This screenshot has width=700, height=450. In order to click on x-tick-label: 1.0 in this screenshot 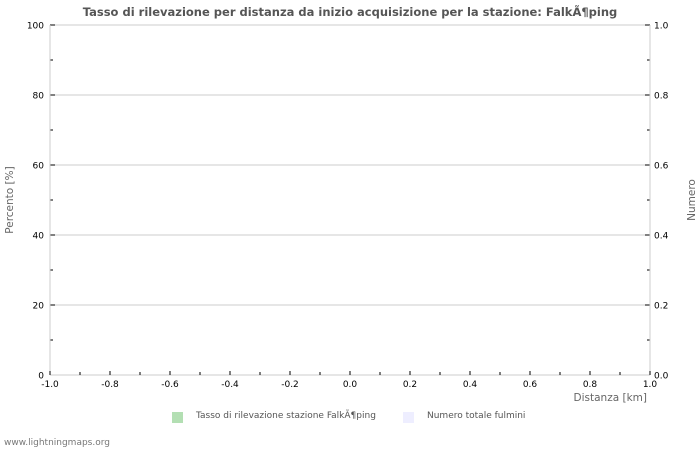, I will do `click(650, 385)`.